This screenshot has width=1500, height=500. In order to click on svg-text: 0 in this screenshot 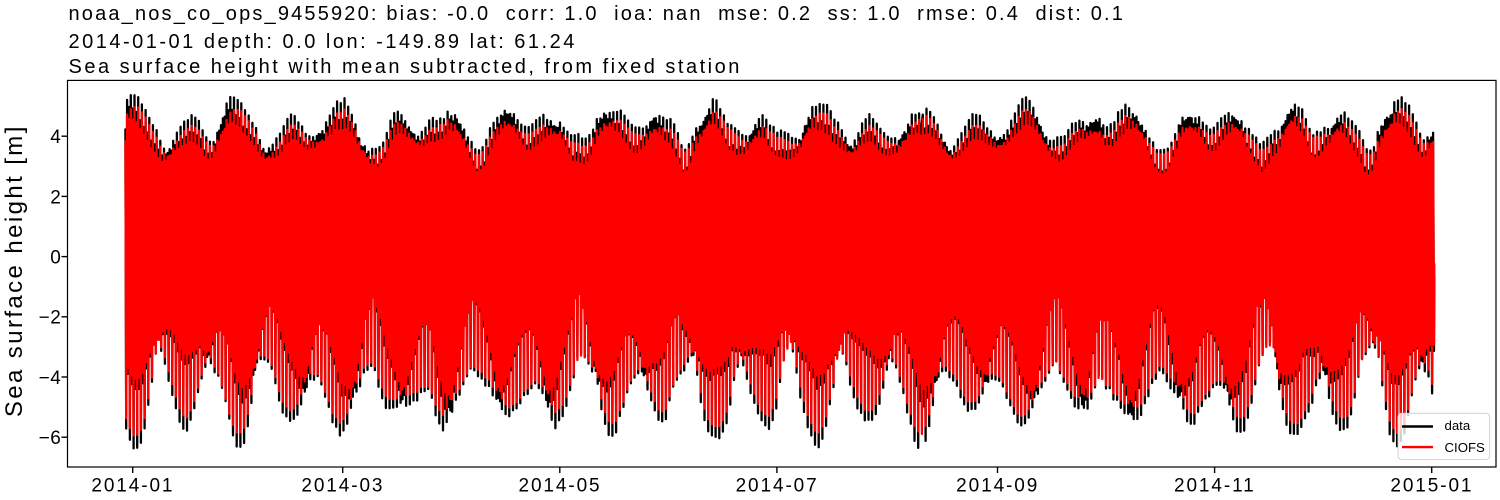, I will do `click(55, 258)`.